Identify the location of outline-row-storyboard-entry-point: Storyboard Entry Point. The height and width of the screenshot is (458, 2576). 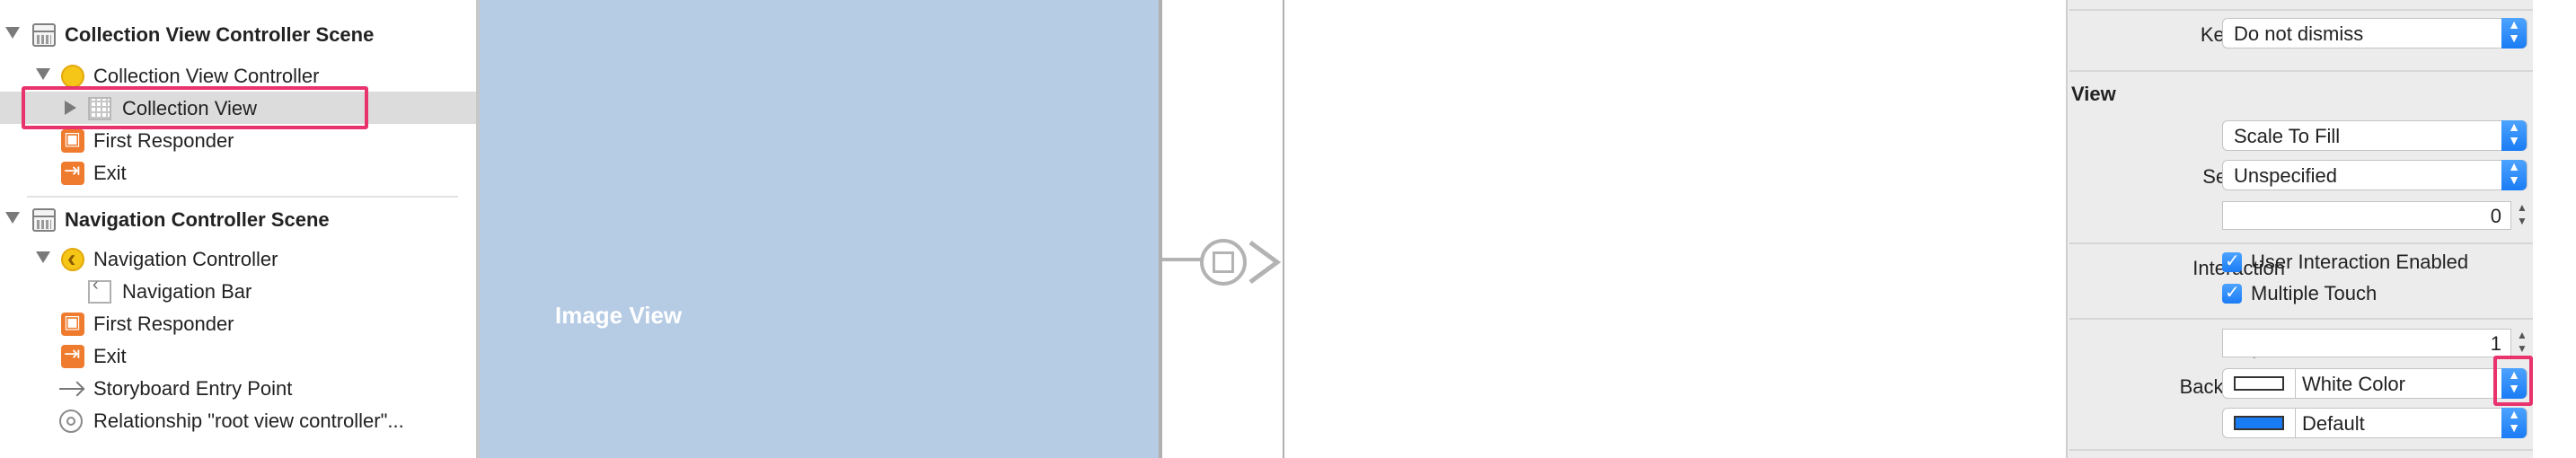
(238, 388).